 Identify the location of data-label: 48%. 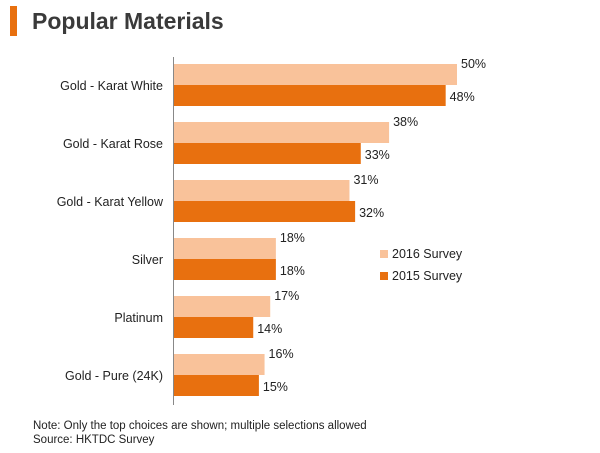
(462, 97).